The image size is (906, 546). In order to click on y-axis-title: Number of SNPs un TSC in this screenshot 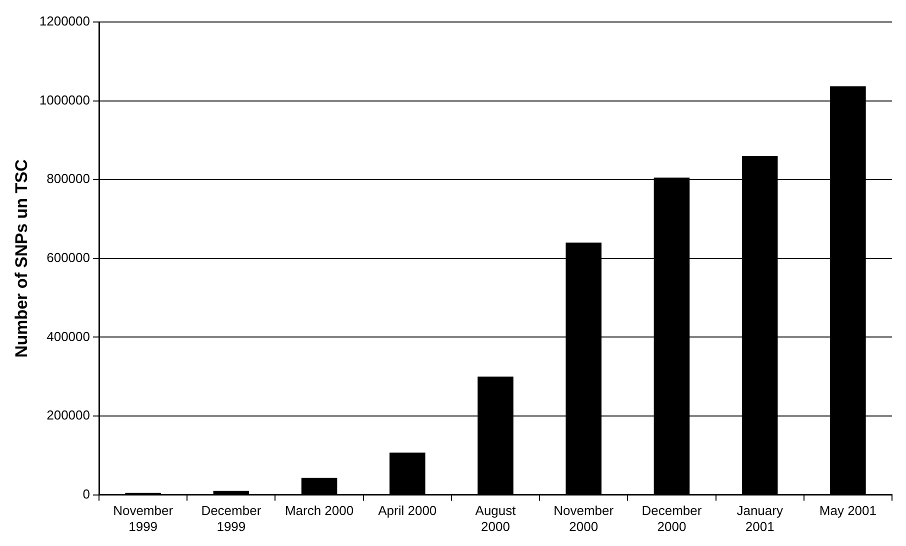, I will do `click(21, 258)`.